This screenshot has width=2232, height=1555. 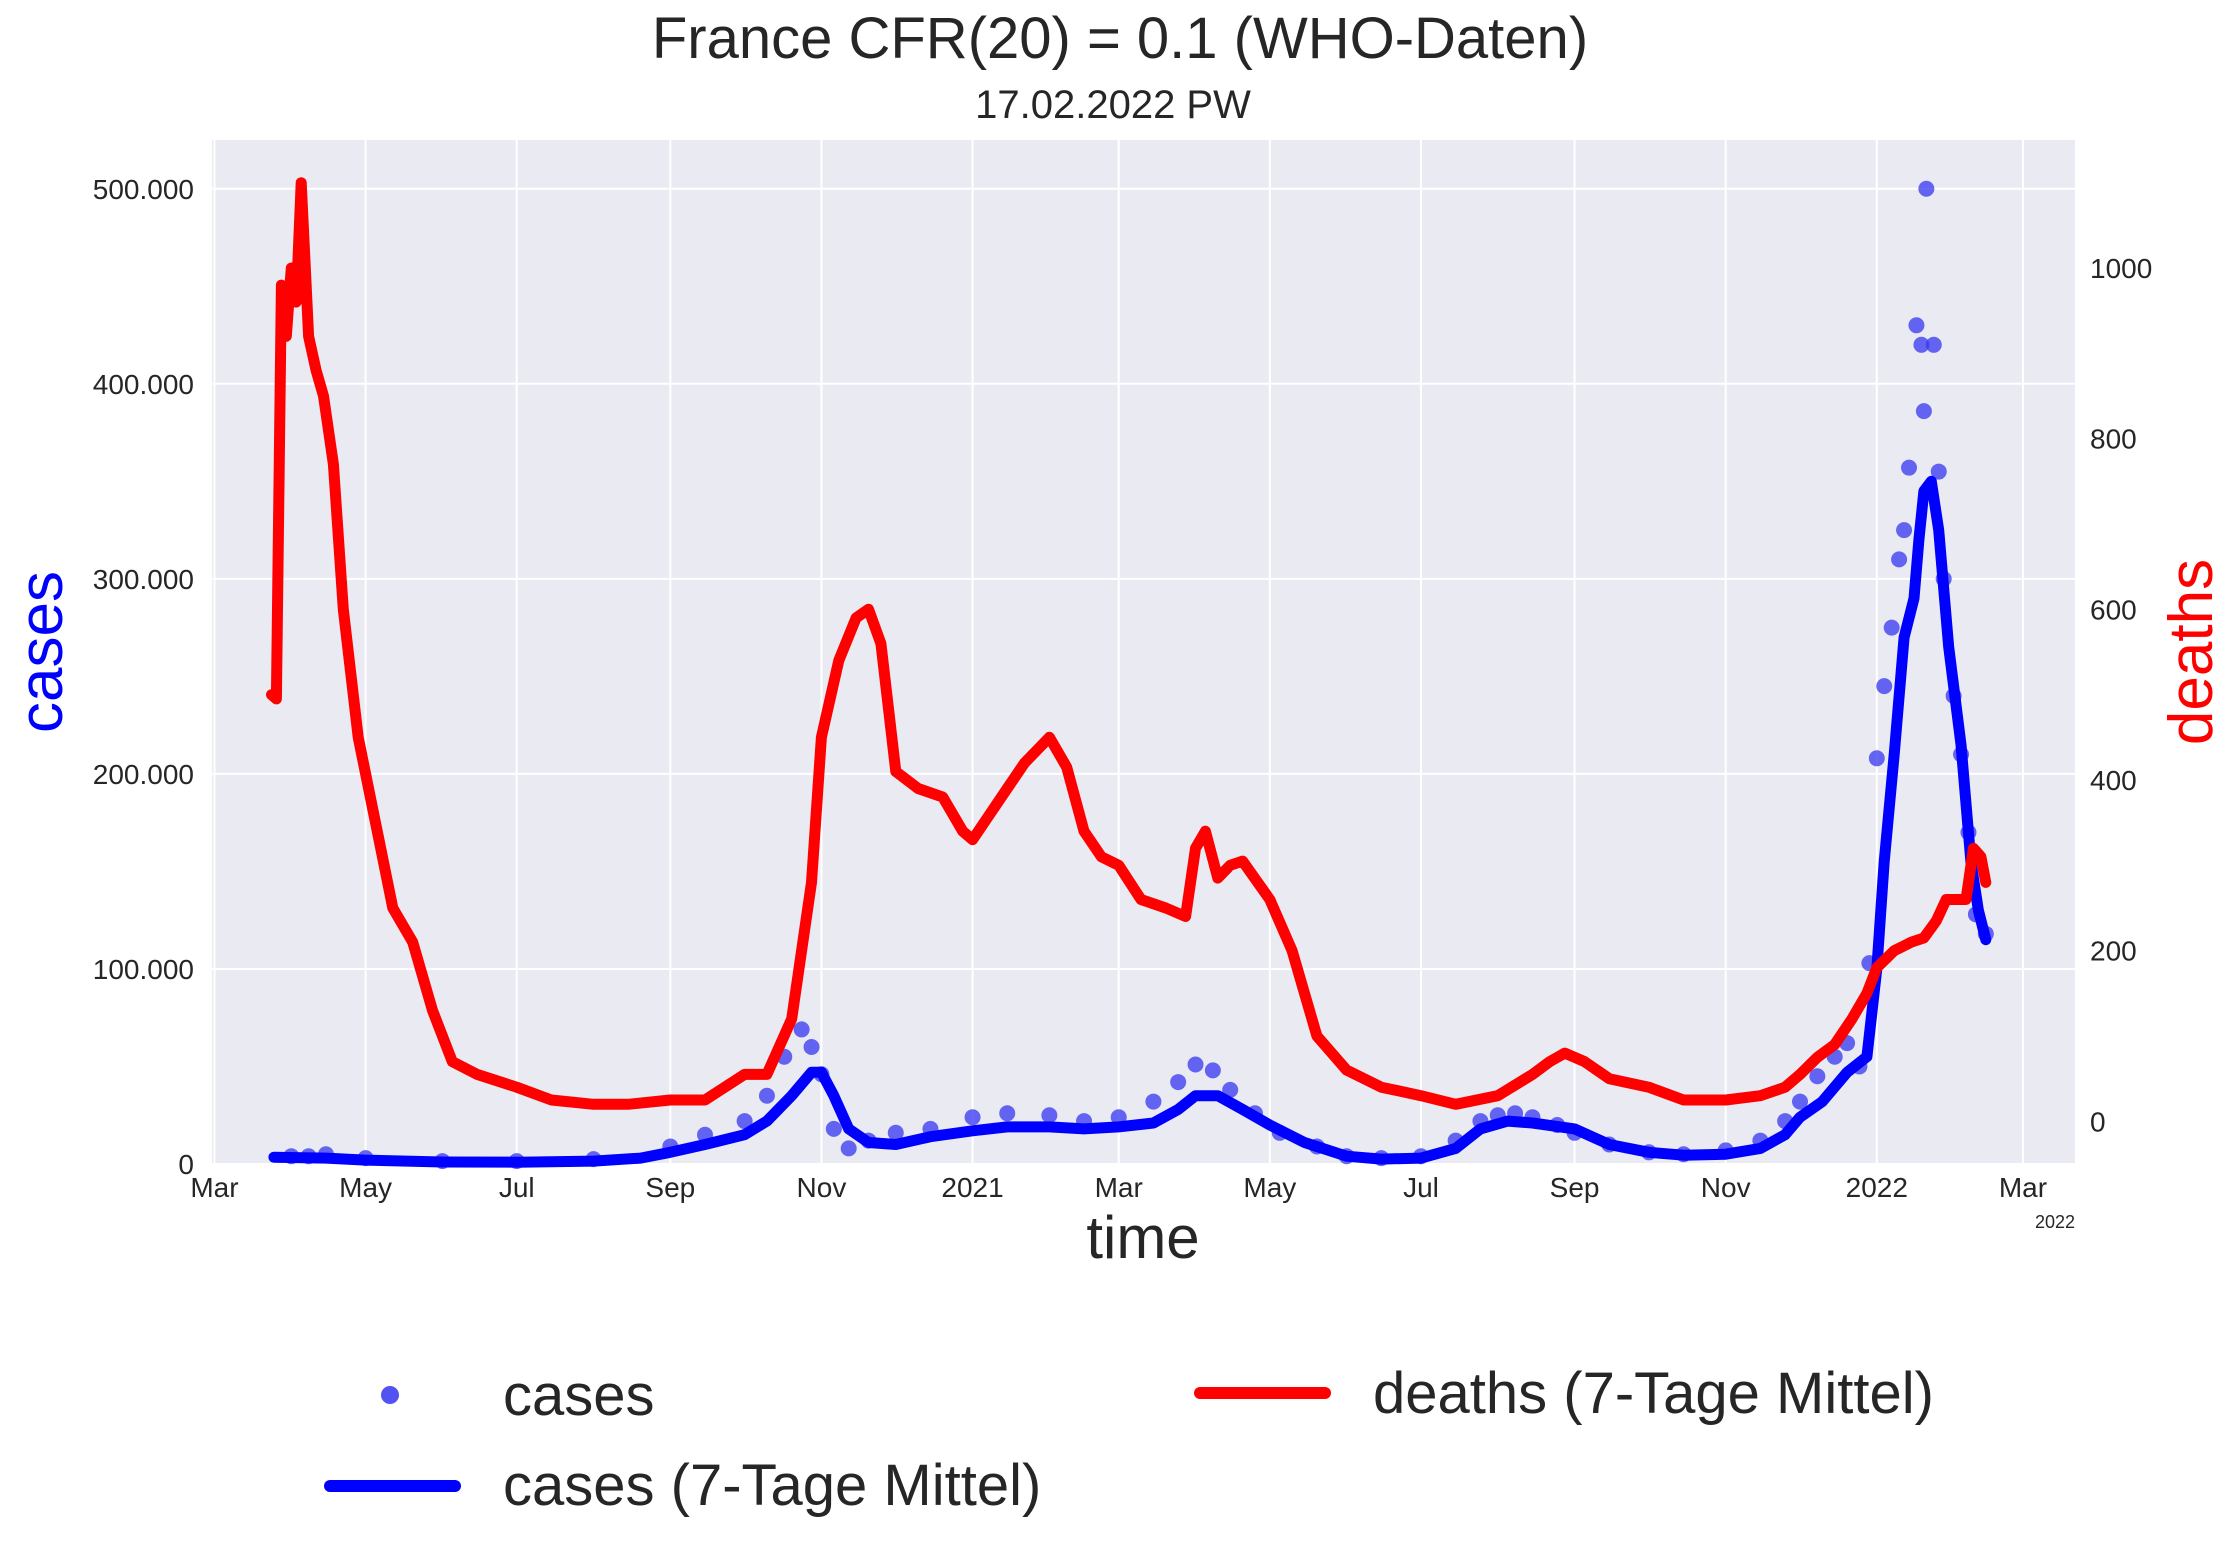 What do you see at coordinates (1877, 1187) in the screenshot?
I see `x-tick-label: 2022` at bounding box center [1877, 1187].